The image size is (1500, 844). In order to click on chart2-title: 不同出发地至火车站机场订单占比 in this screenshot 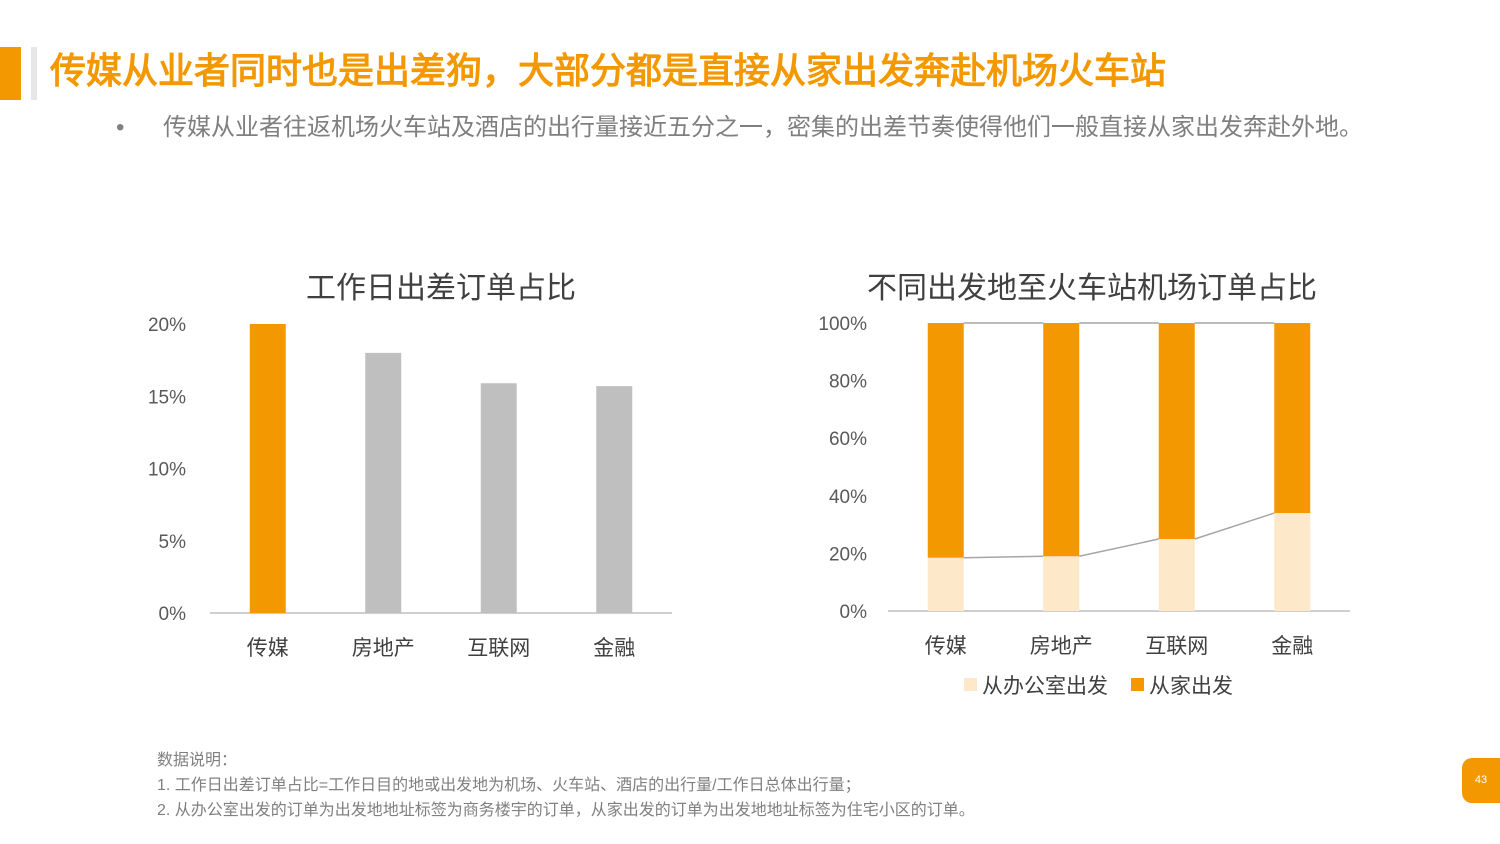, I will do `click(1092, 288)`.